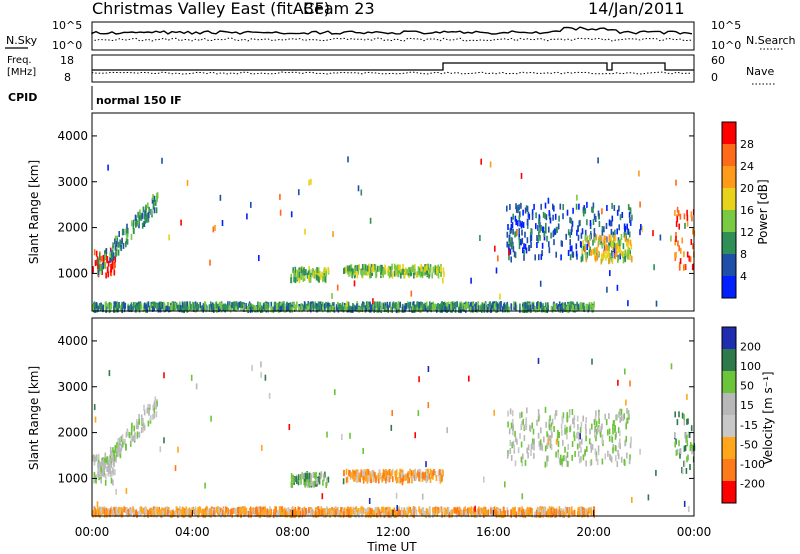  What do you see at coordinates (22, 40) in the screenshot?
I see `nsky-label: N.Sky` at bounding box center [22, 40].